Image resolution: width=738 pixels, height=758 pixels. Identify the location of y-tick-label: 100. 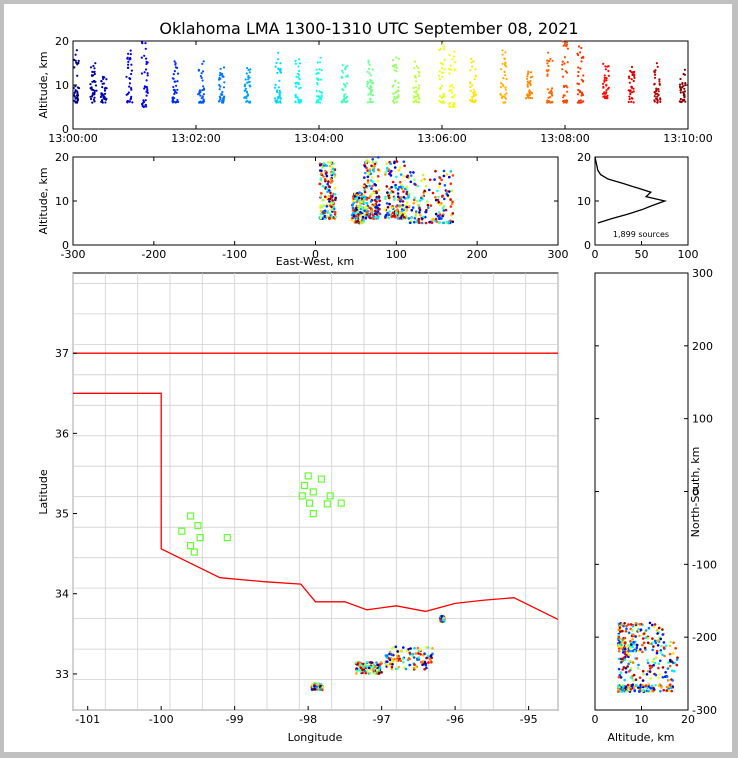
(702, 419).